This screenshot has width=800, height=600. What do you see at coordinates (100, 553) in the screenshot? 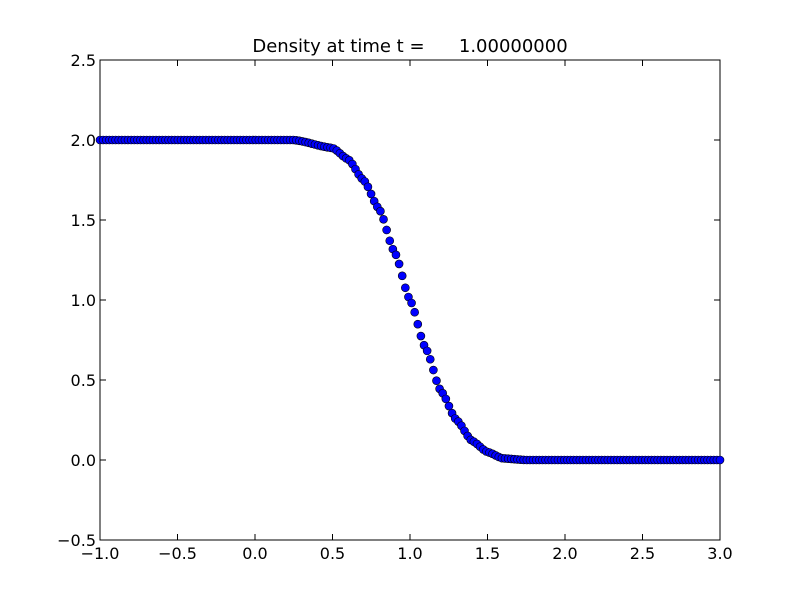
I see `x-tick-label: −1.0` at bounding box center [100, 553].